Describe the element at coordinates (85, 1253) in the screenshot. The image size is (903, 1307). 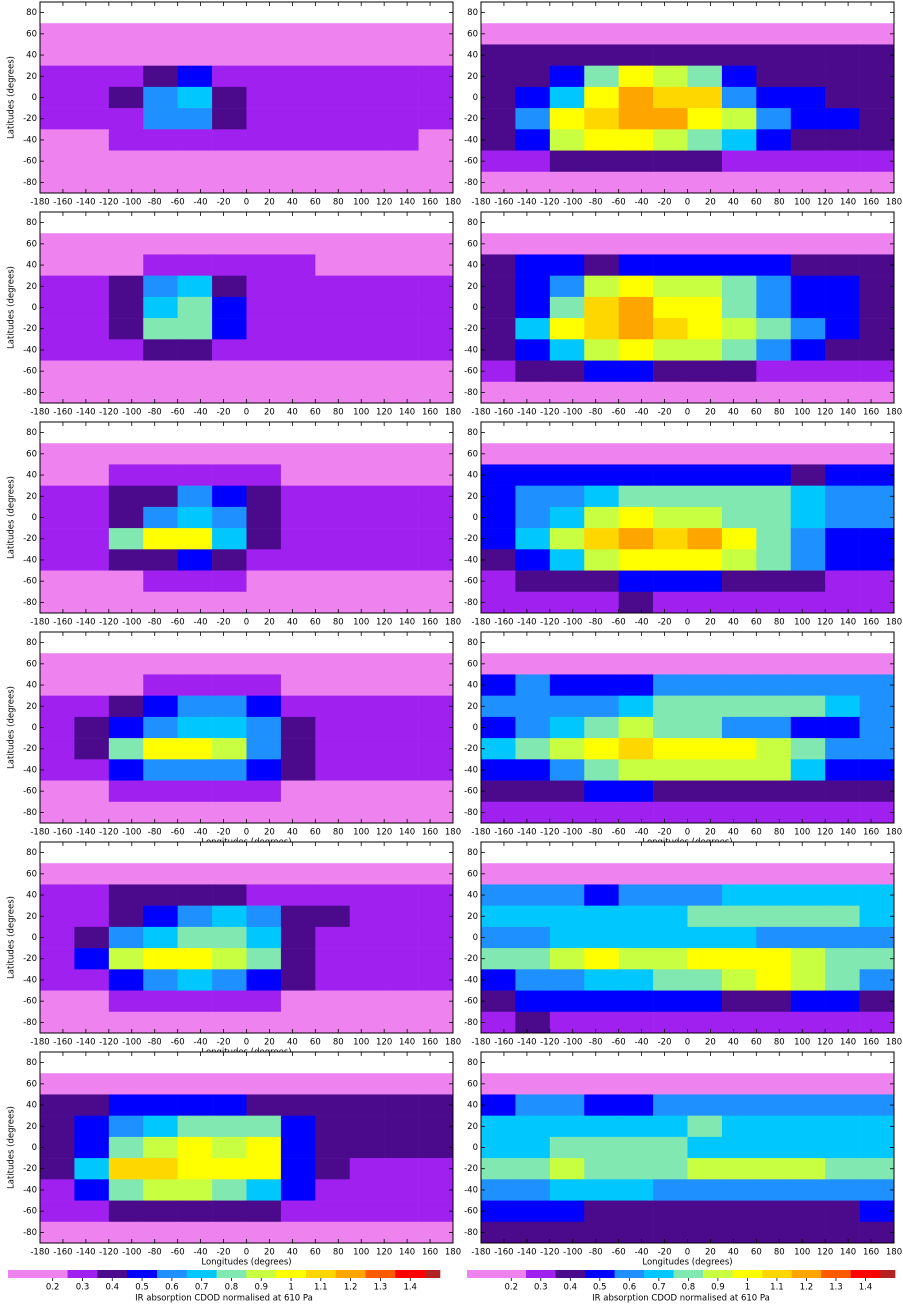
I see `x-tick-label: -140` at that location.